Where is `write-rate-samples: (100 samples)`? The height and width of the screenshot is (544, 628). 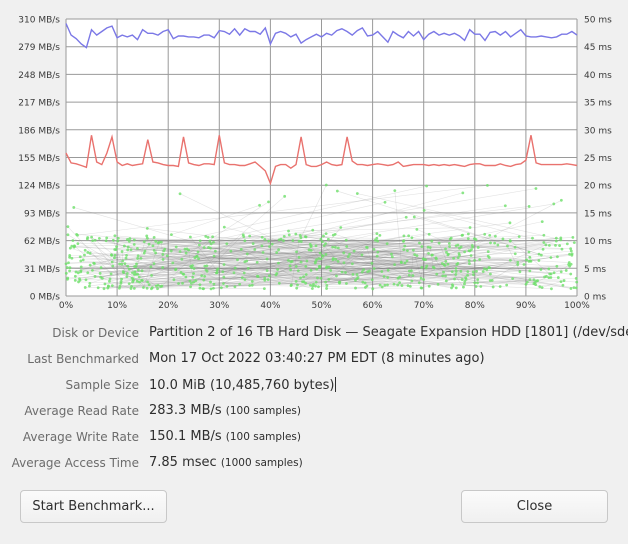
write-rate-samples: (100 samples) is located at coordinates (263, 437).